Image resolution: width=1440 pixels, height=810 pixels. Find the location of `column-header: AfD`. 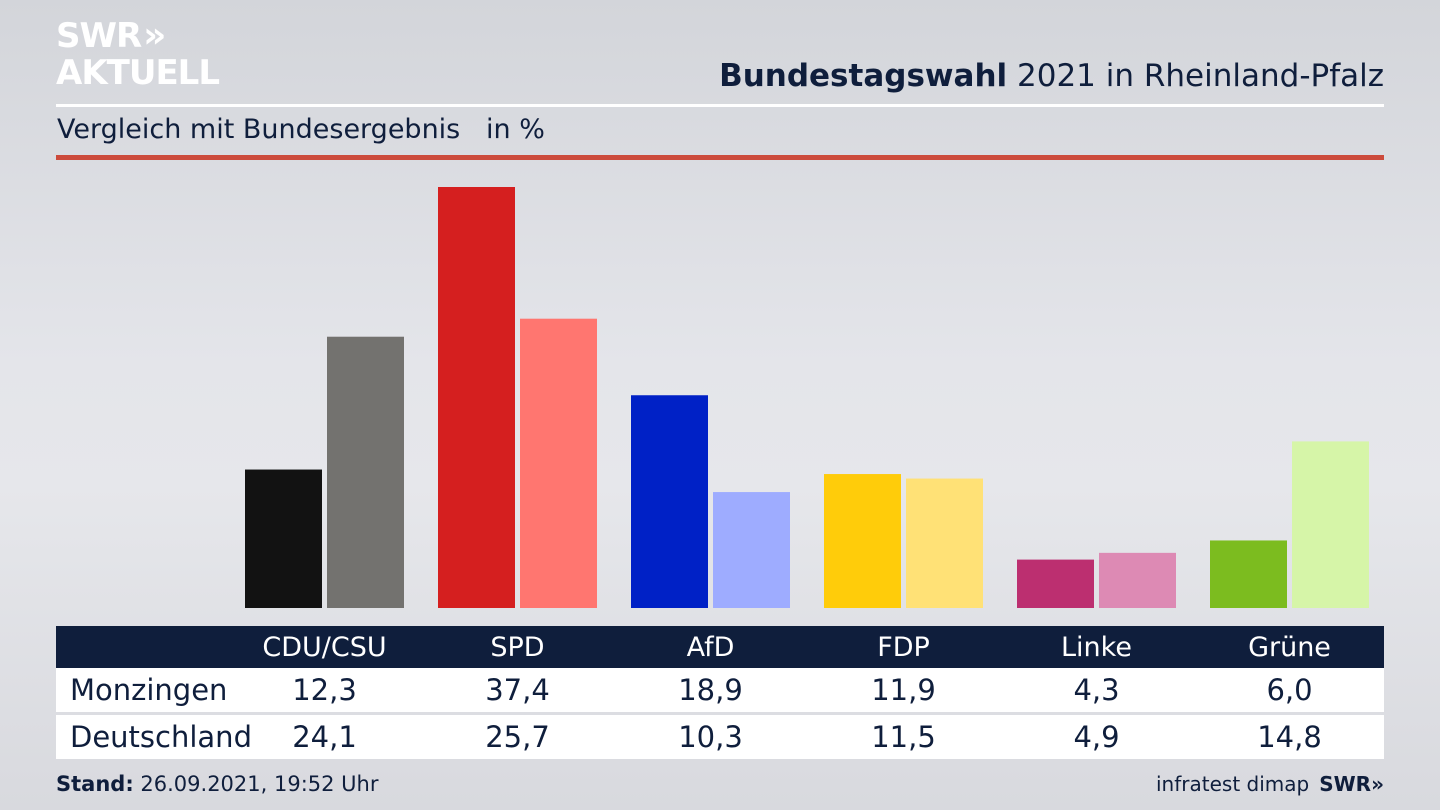

column-header: AfD is located at coordinates (710, 647).